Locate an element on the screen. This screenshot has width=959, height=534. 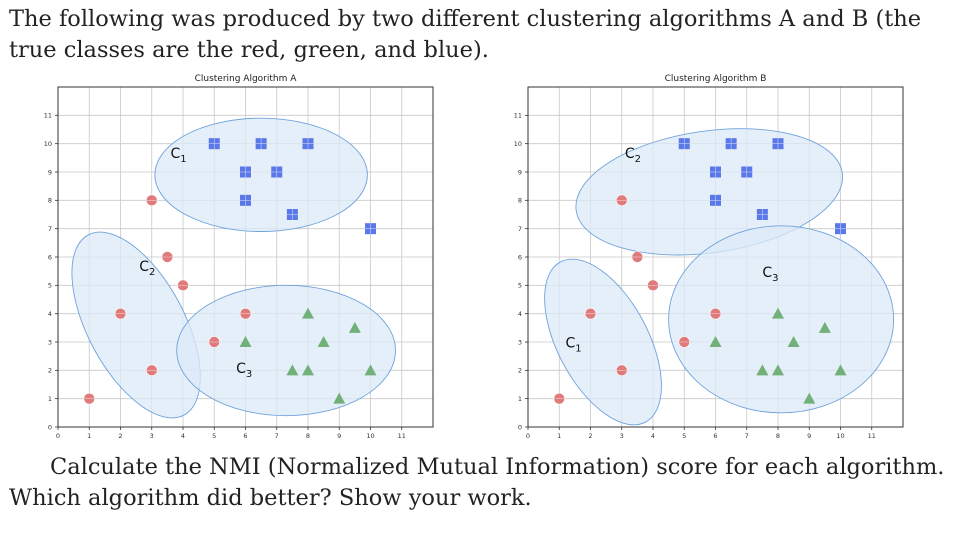
chart-title: Clustering Algorithm B is located at coordinates (716, 79).